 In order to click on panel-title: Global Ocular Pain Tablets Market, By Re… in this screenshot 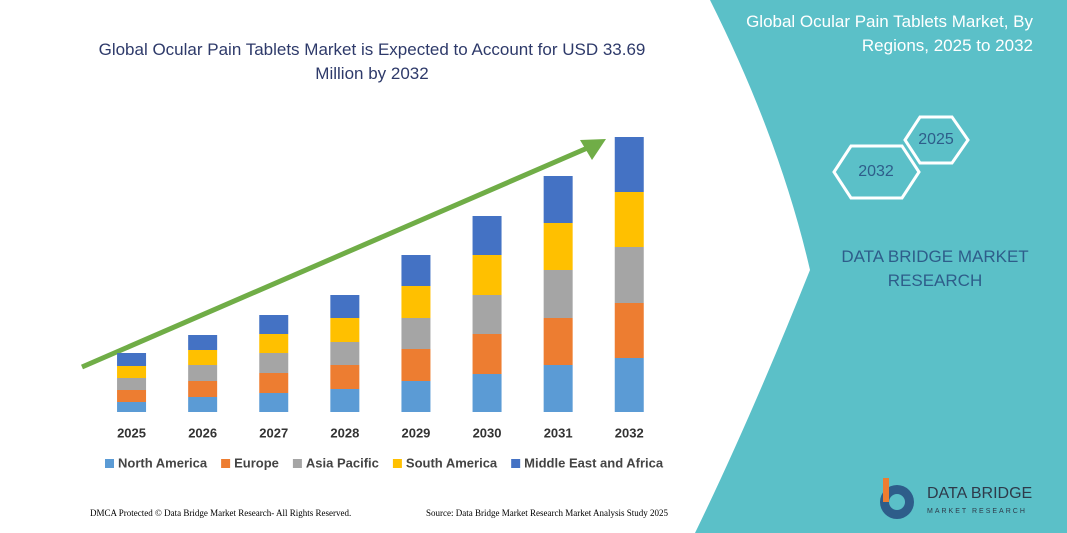, I will do `click(889, 33)`.